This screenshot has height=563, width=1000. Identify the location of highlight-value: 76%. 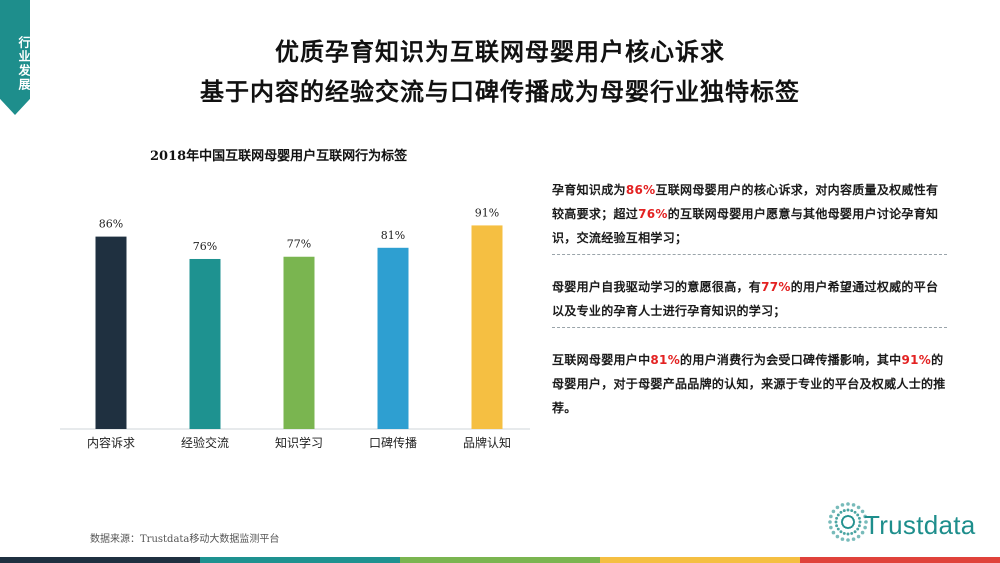
(653, 214).